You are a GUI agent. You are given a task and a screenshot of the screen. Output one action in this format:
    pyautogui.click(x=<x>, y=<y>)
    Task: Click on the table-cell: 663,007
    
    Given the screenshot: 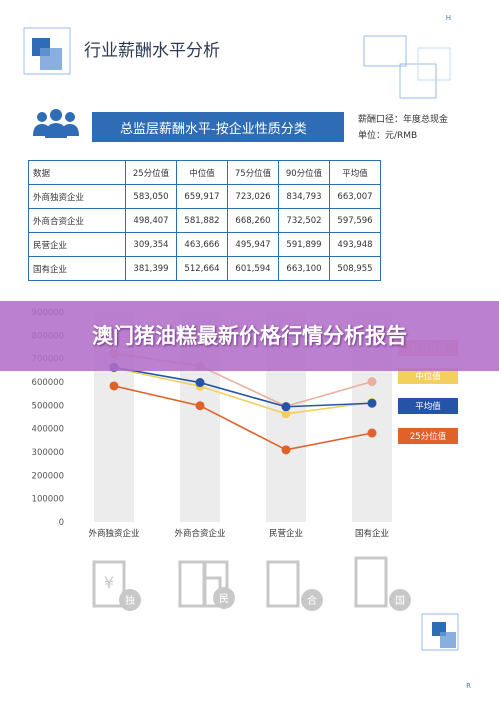 What is the action you would take?
    pyautogui.click(x=355, y=196)
    